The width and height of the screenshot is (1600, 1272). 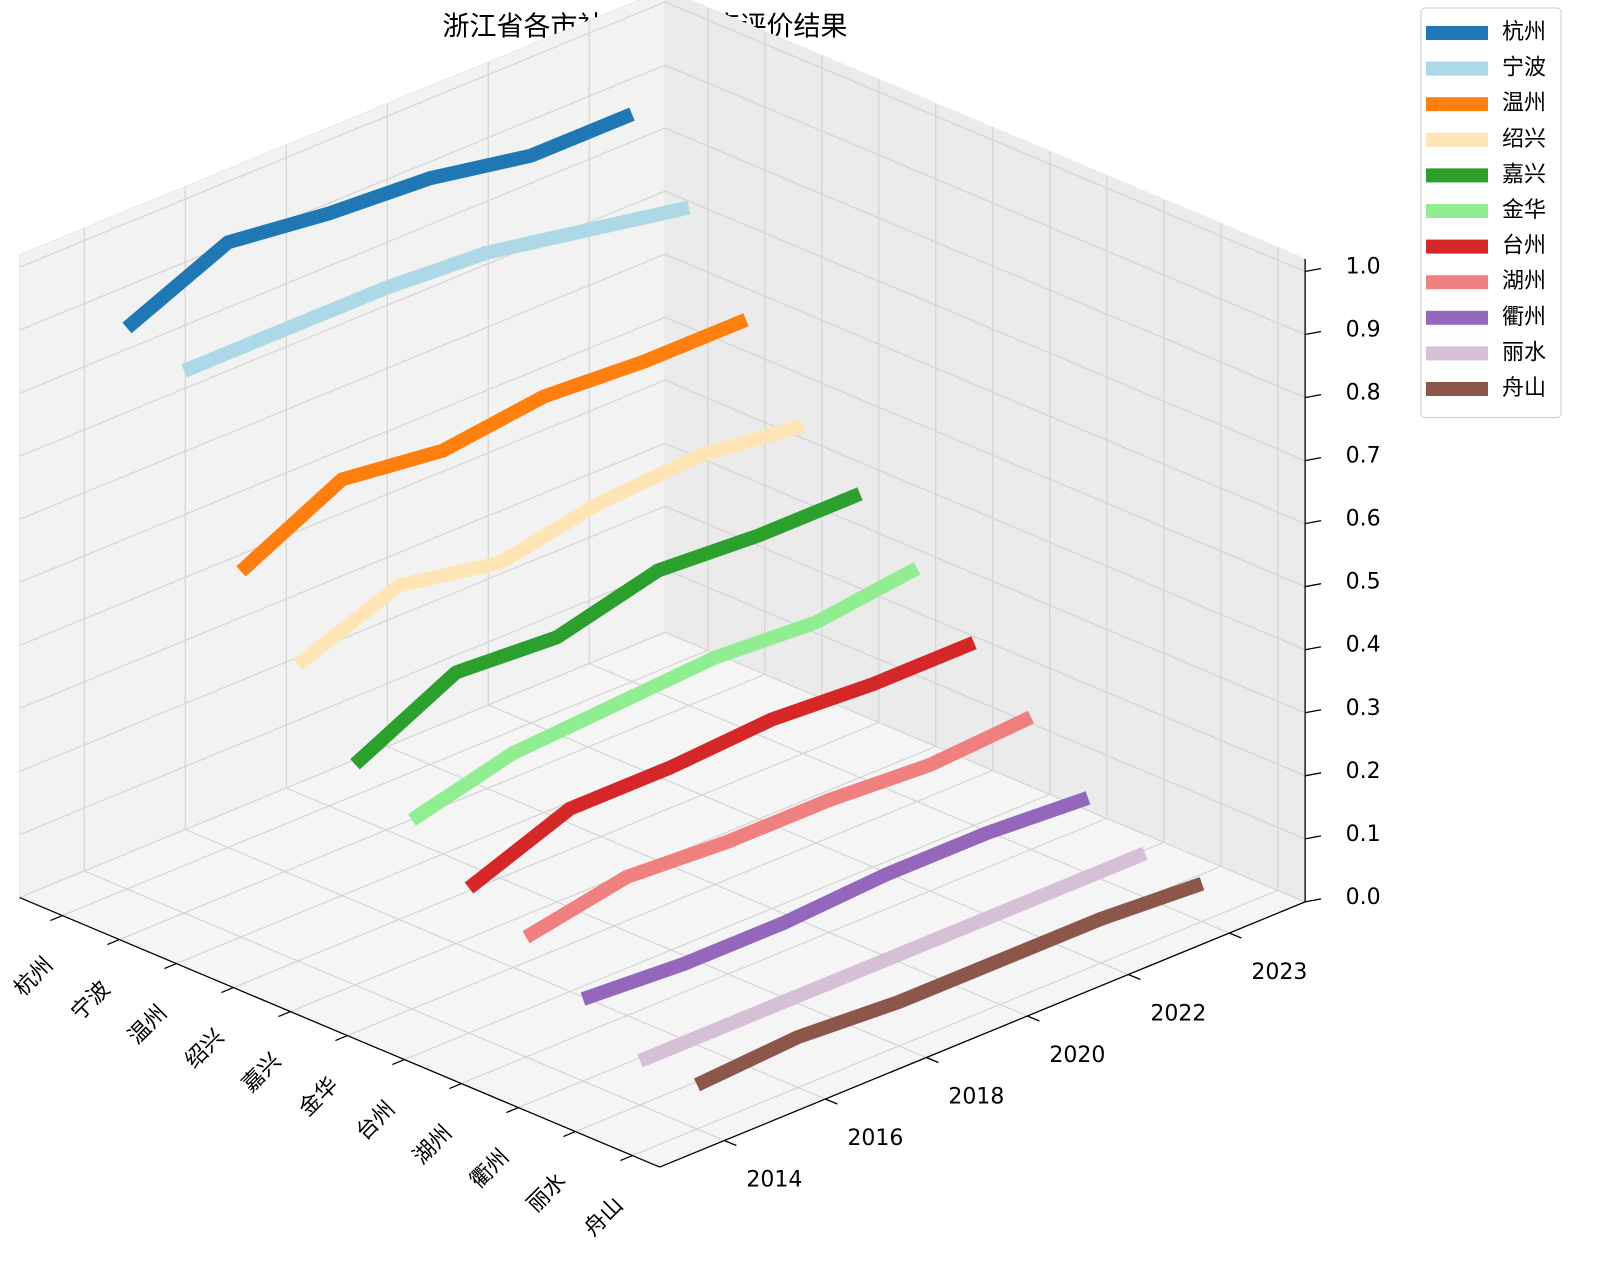 I want to click on legend-label: 湖州, so click(x=1524, y=281).